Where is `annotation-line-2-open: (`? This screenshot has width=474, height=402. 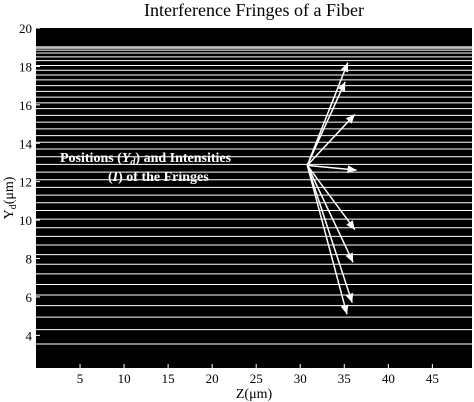 annotation-line-2-open: ( is located at coordinates (110, 177).